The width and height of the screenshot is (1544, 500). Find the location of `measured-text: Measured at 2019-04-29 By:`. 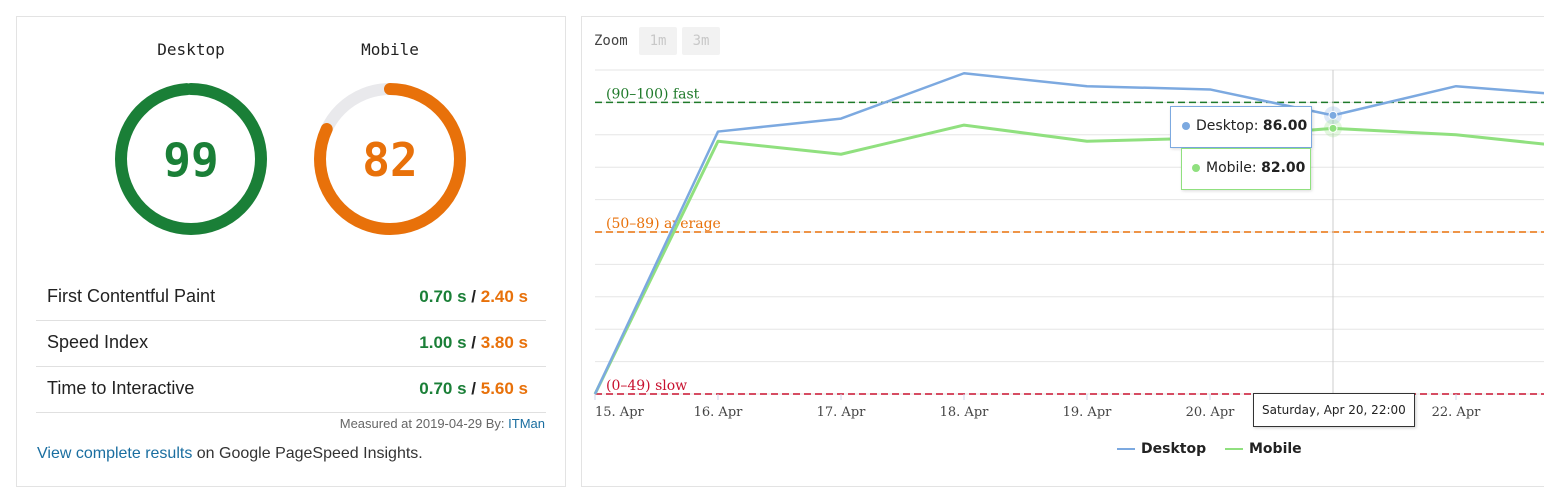

measured-text: Measured at 2019-04-29 By: is located at coordinates (422, 423).